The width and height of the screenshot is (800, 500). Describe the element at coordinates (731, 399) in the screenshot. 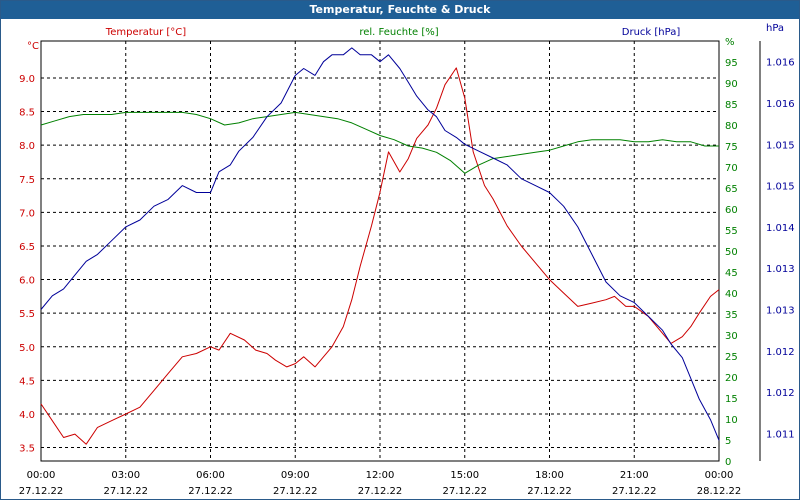

I see `middle-tick-label: 15` at that location.